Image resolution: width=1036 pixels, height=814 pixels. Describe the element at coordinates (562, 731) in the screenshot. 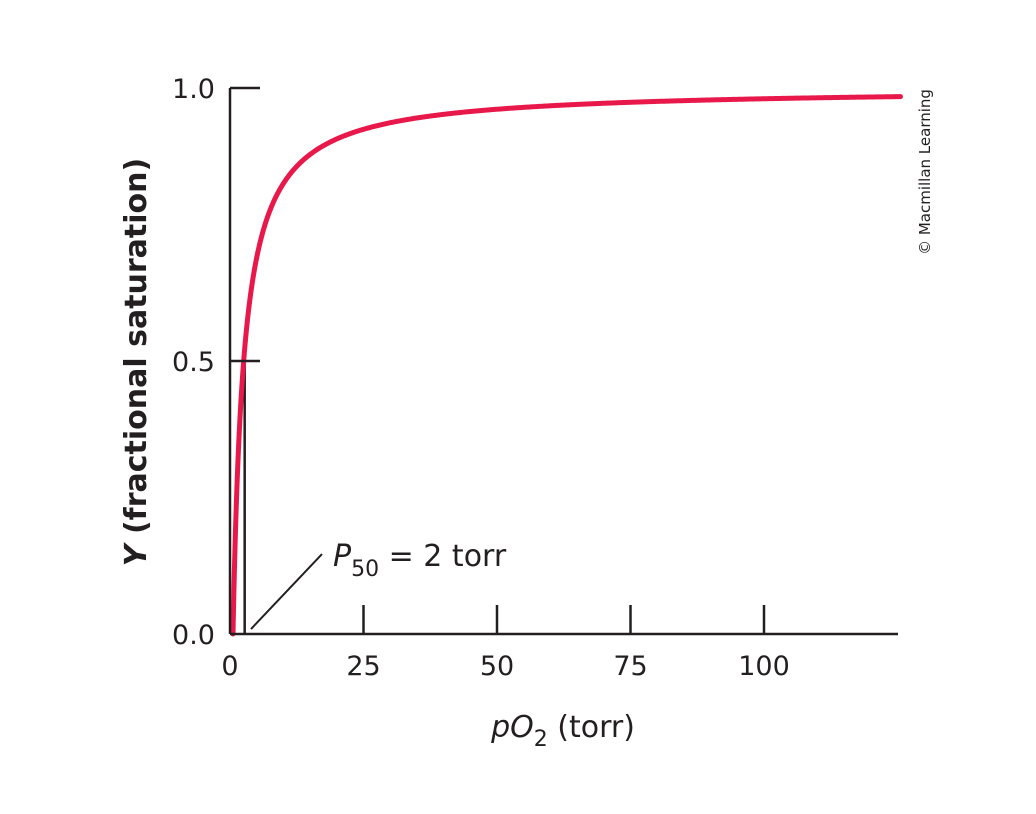

I see `x-axis-label: pO2 (torr)` at that location.